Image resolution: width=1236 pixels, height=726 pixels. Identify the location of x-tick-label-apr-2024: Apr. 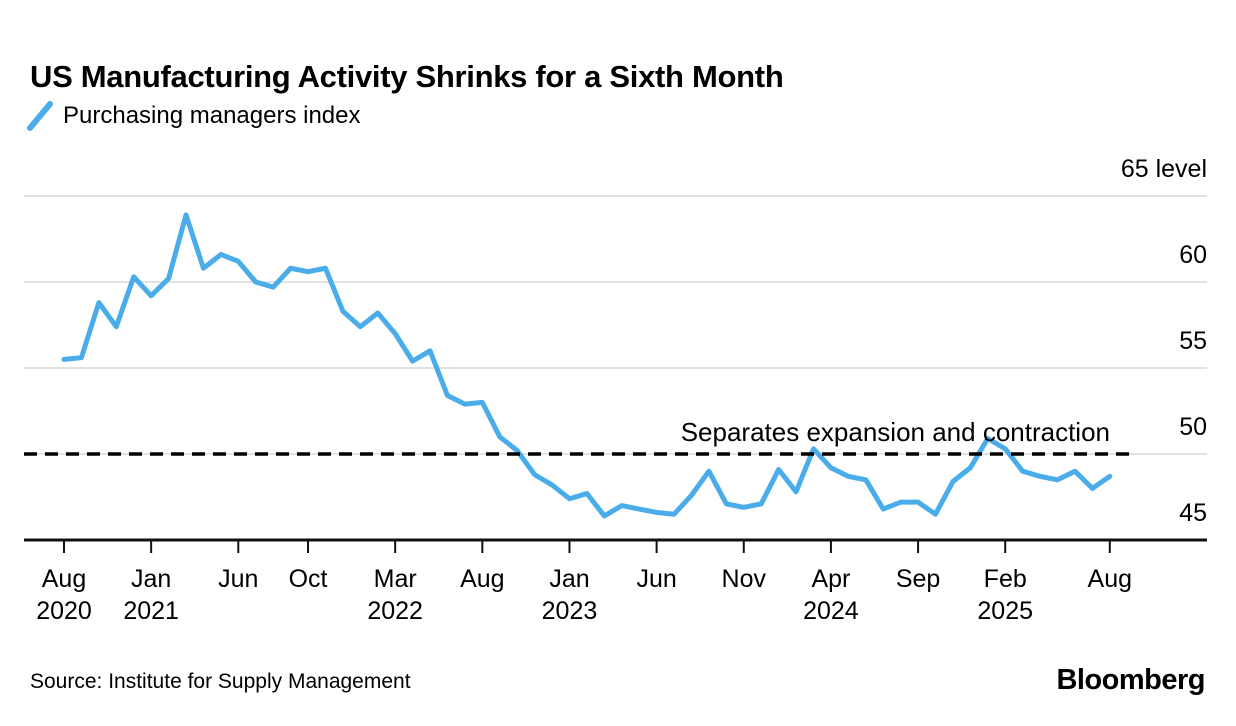
(831, 579).